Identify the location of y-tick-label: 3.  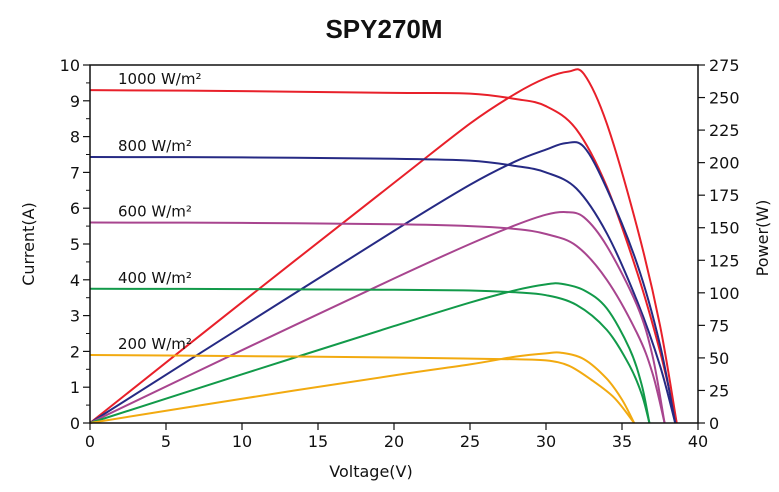
(75, 316).